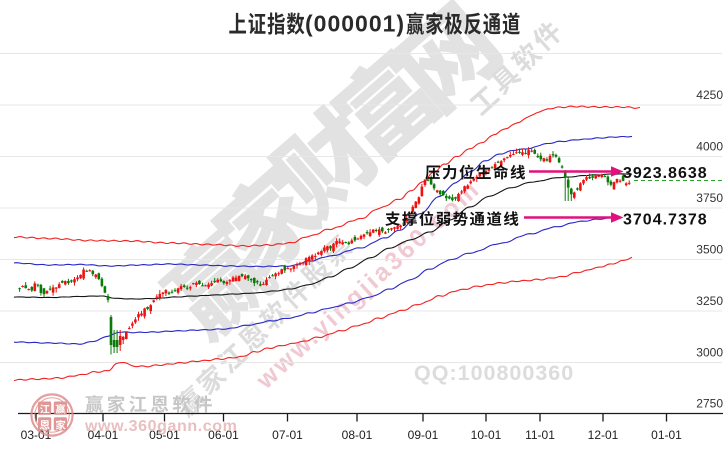 The width and height of the screenshot is (726, 455). I want to click on svg-text: 05-01, so click(164, 435).